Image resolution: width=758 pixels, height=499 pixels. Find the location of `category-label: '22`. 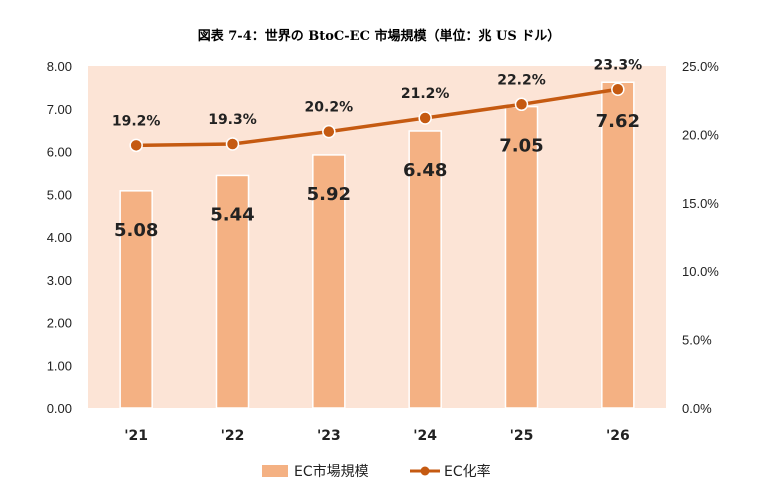

category-label: '22 is located at coordinates (233, 436).